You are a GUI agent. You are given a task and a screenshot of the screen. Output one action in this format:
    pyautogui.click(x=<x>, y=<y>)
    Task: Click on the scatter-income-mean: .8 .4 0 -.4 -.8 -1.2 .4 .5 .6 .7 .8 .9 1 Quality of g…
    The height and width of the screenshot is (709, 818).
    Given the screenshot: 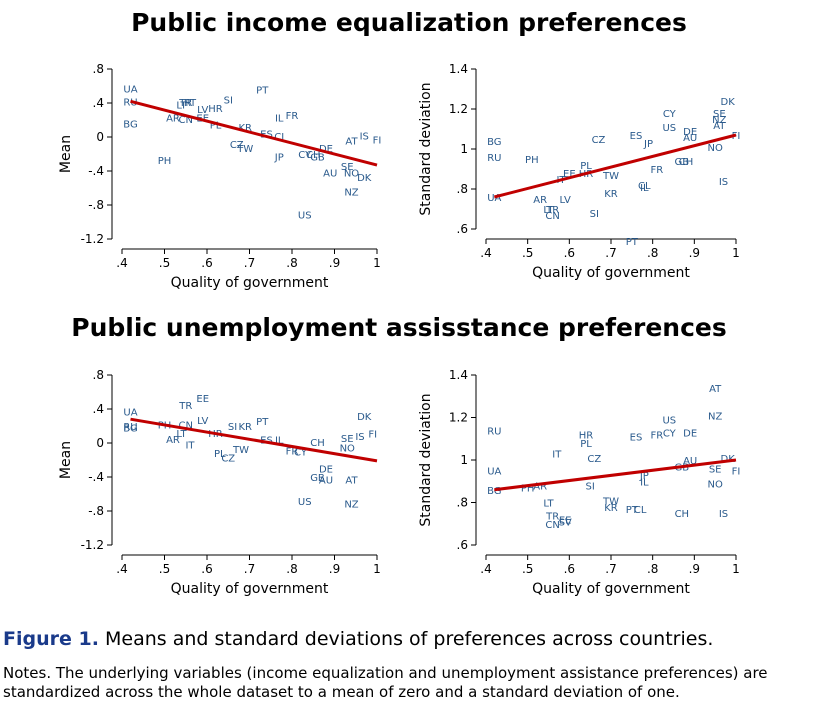 What is the action you would take?
    pyautogui.click(x=220, y=176)
    